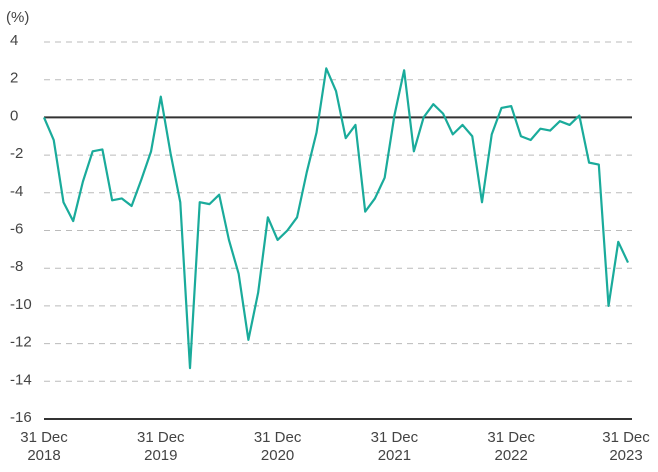  What do you see at coordinates (44, 446) in the screenshot?
I see `x-tick-label: 31 Dec 2018` at bounding box center [44, 446].